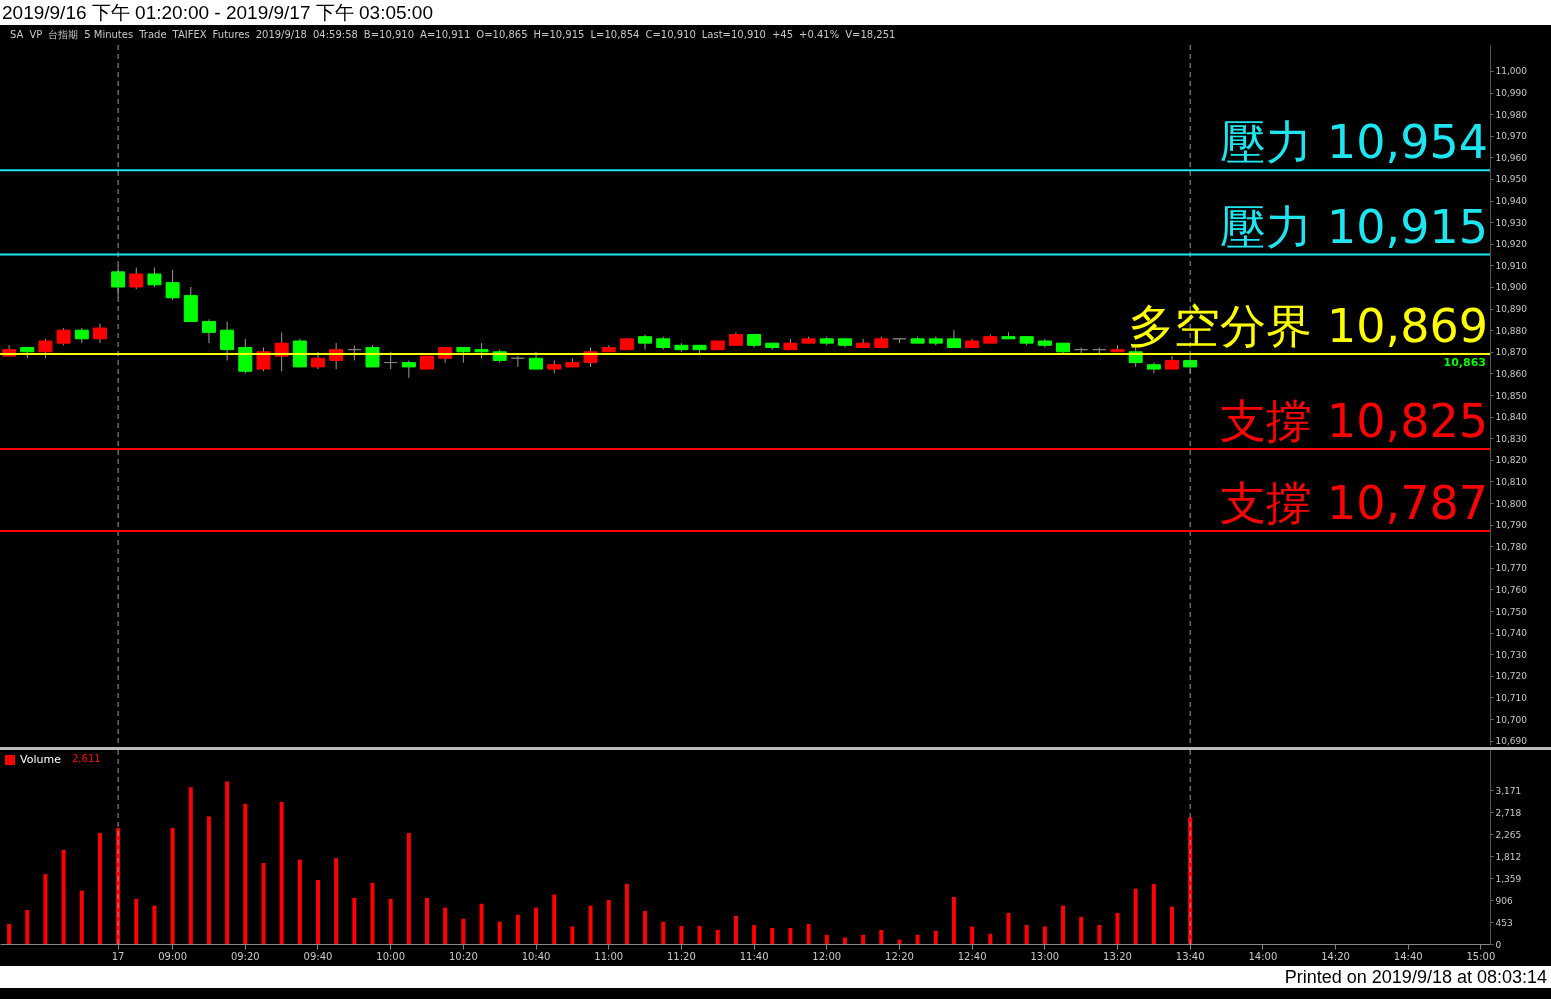 The image size is (1551, 999). What do you see at coordinates (63, 34) in the screenshot?
I see `text: 台指期` at bounding box center [63, 34].